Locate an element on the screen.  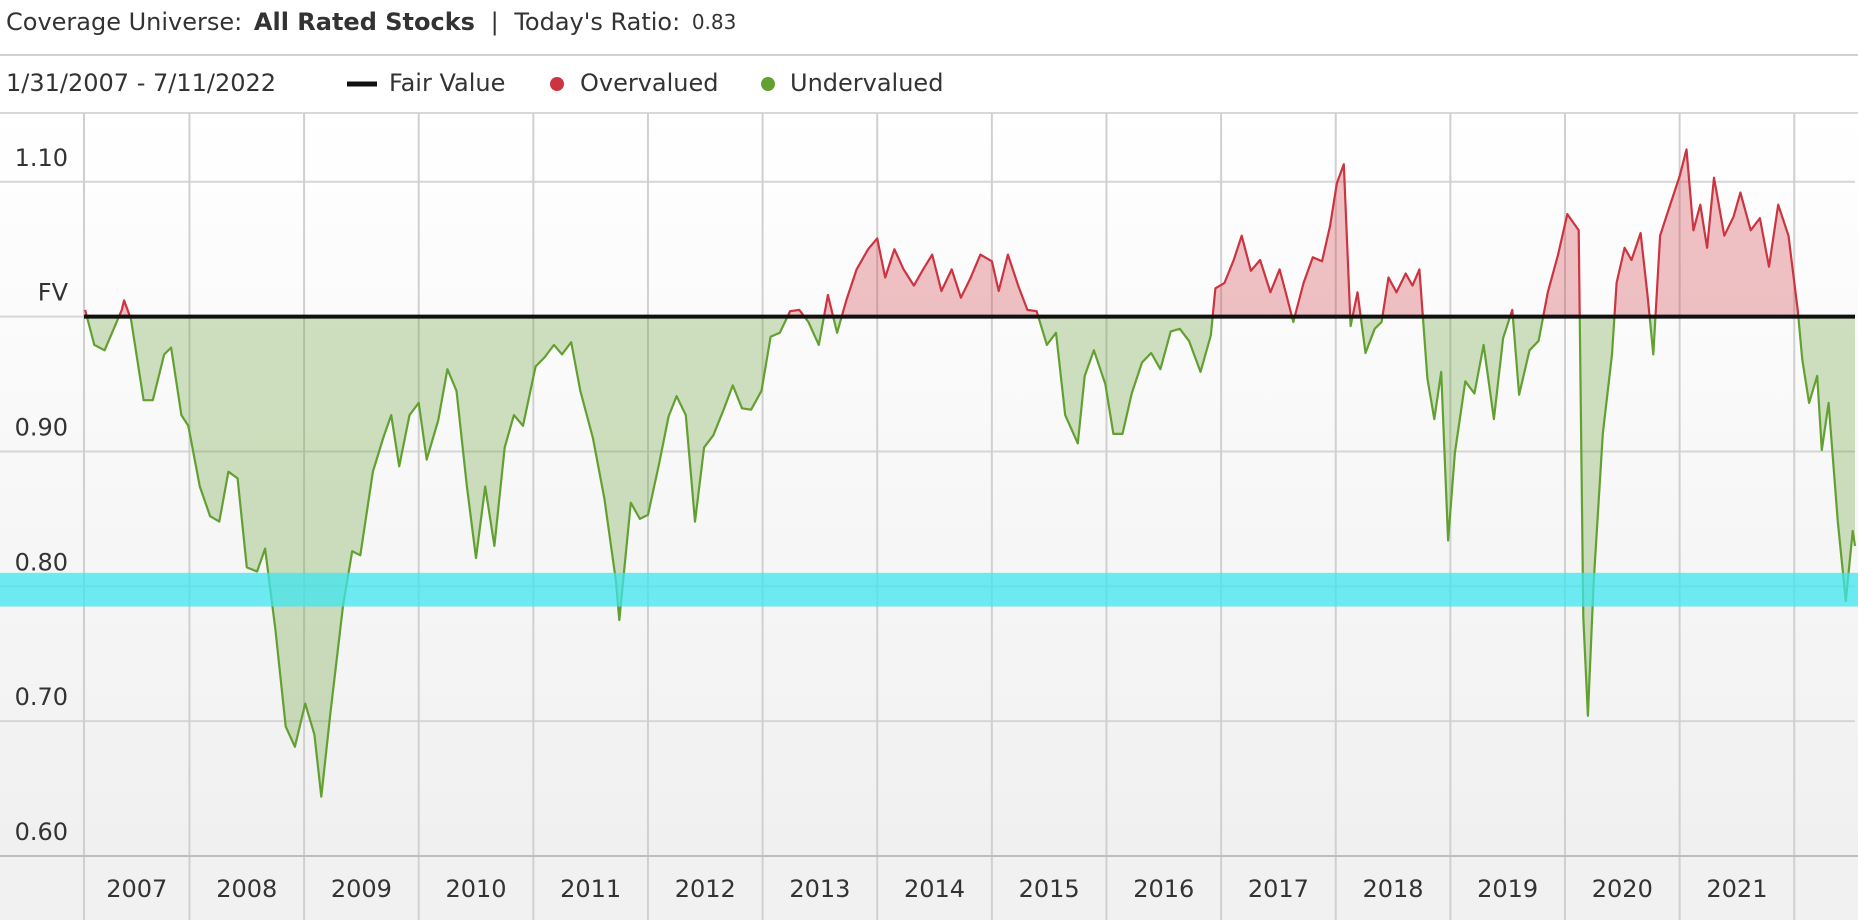
x-tick-label: 2011 is located at coordinates (590, 889).